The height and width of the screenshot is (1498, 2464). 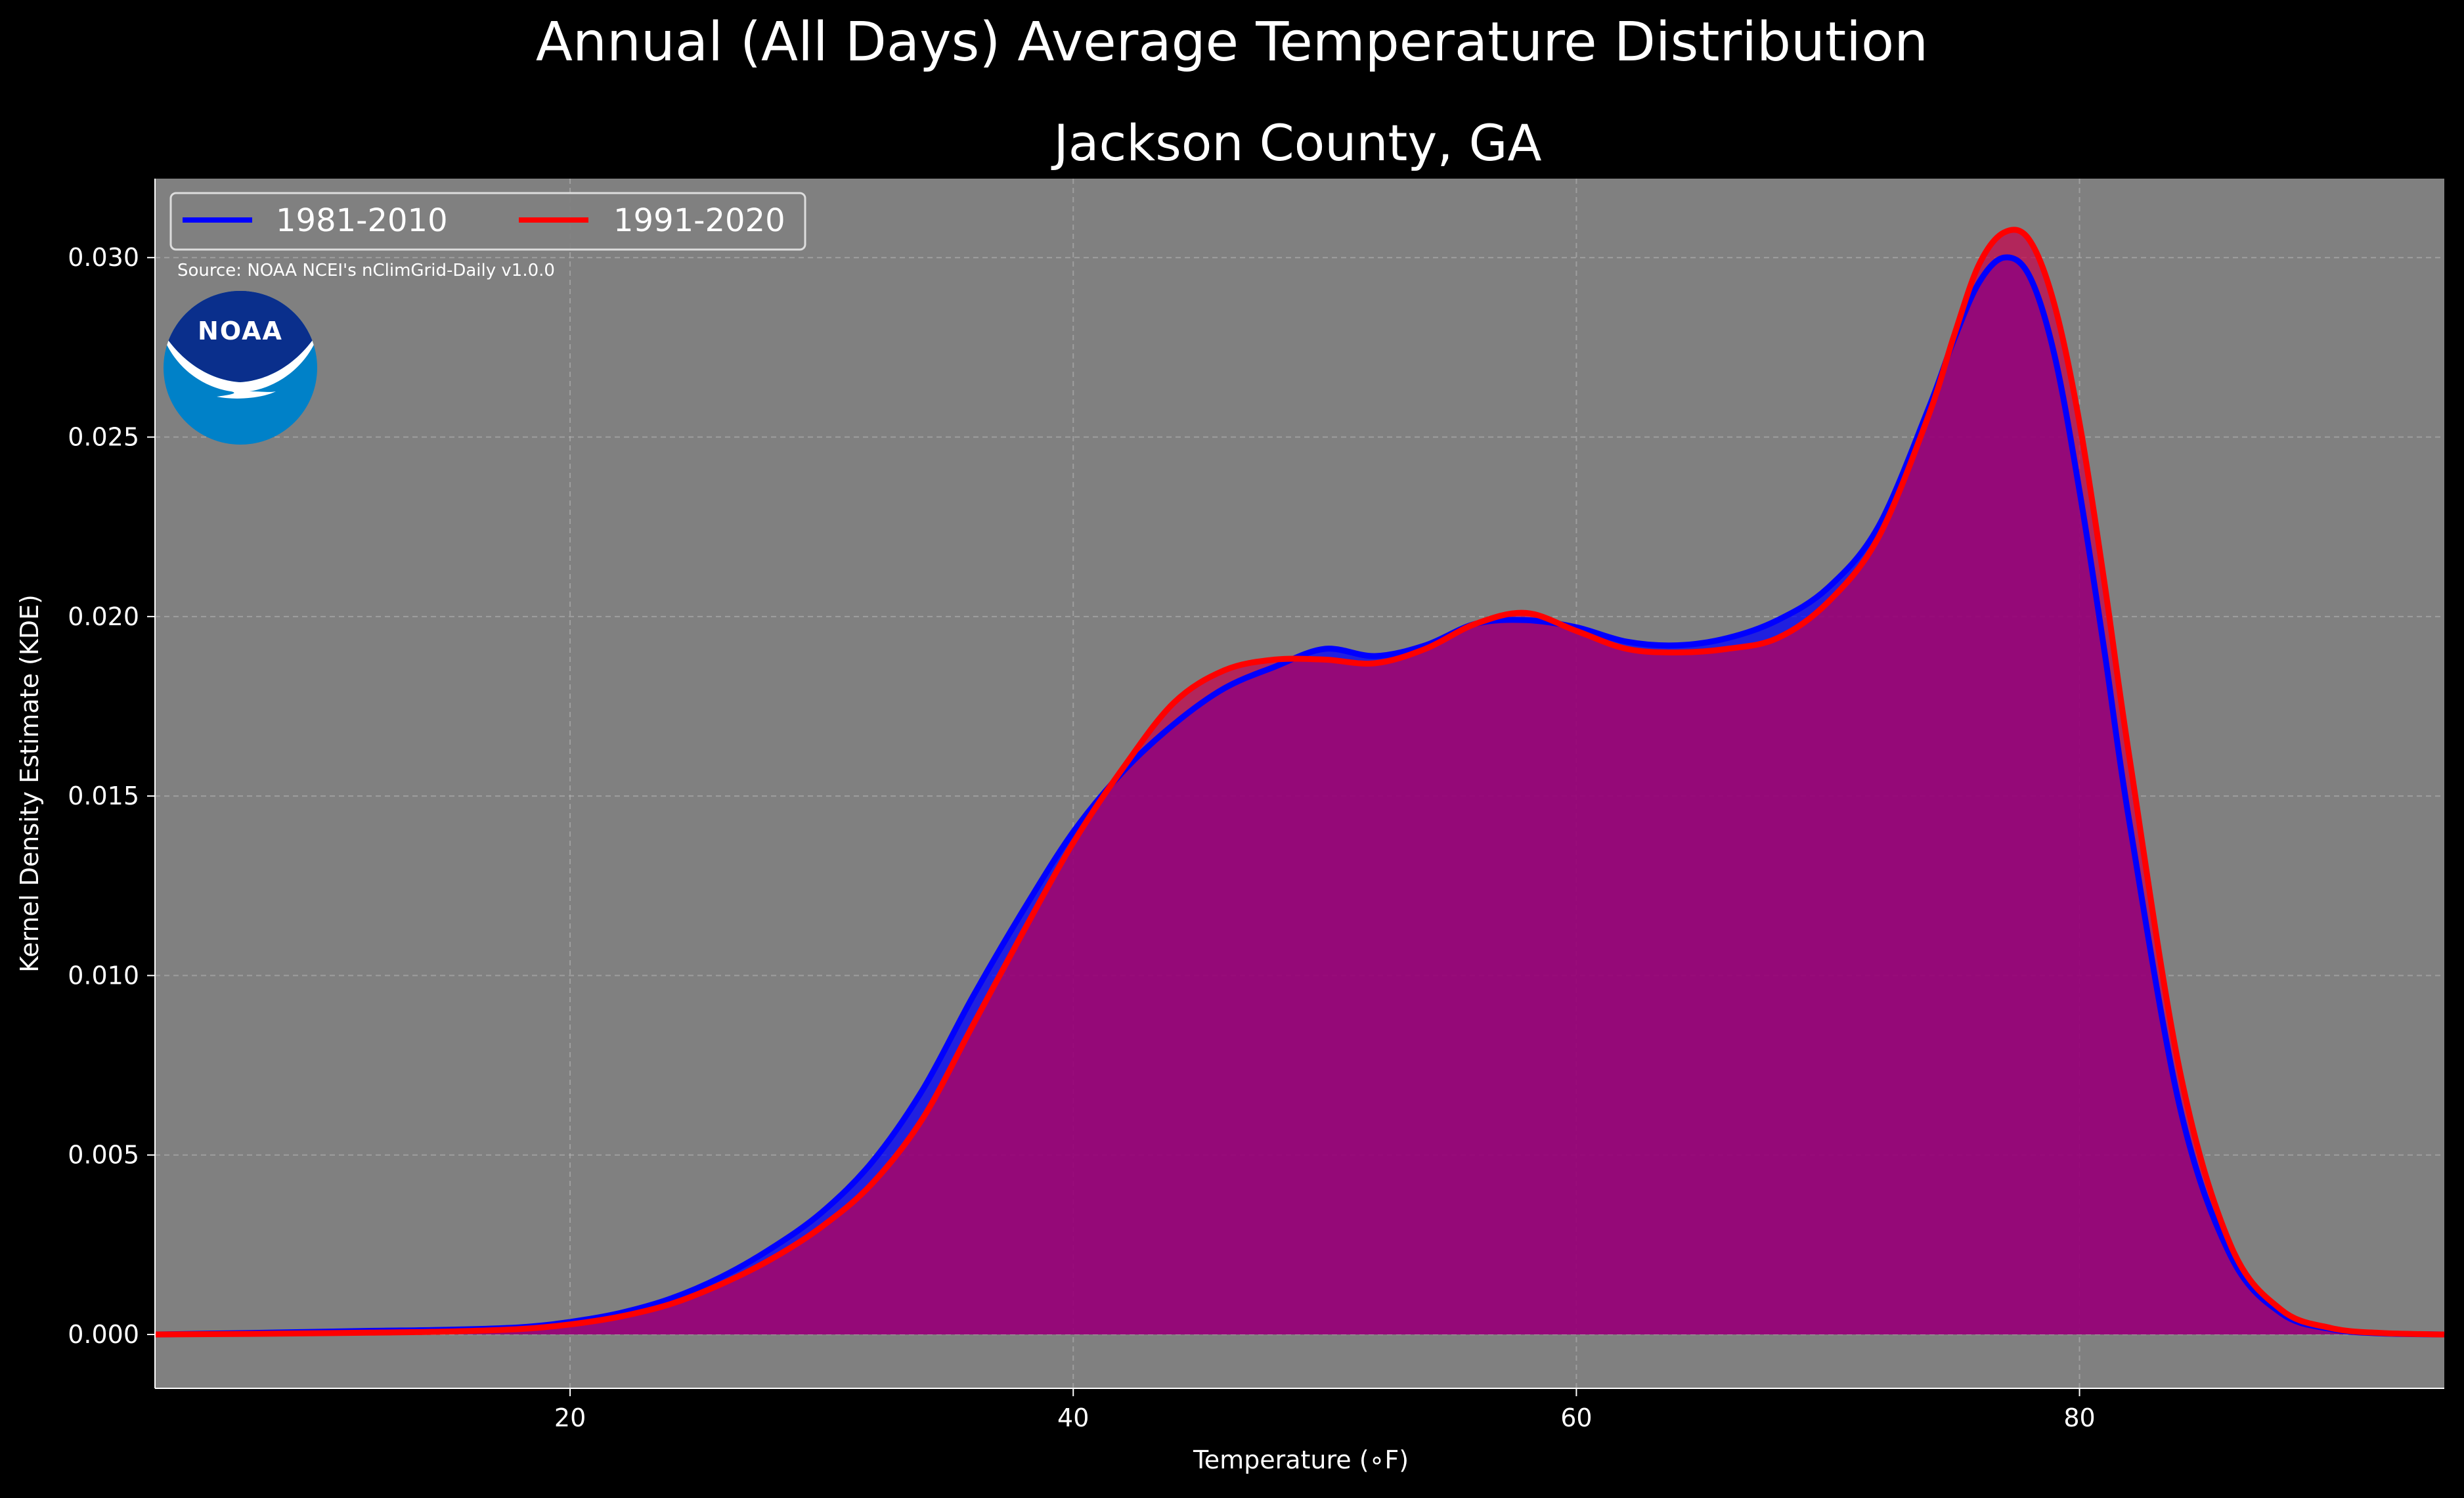 What do you see at coordinates (1301, 1460) in the screenshot?
I see `x-axis-label: Temperature (∘F)` at bounding box center [1301, 1460].